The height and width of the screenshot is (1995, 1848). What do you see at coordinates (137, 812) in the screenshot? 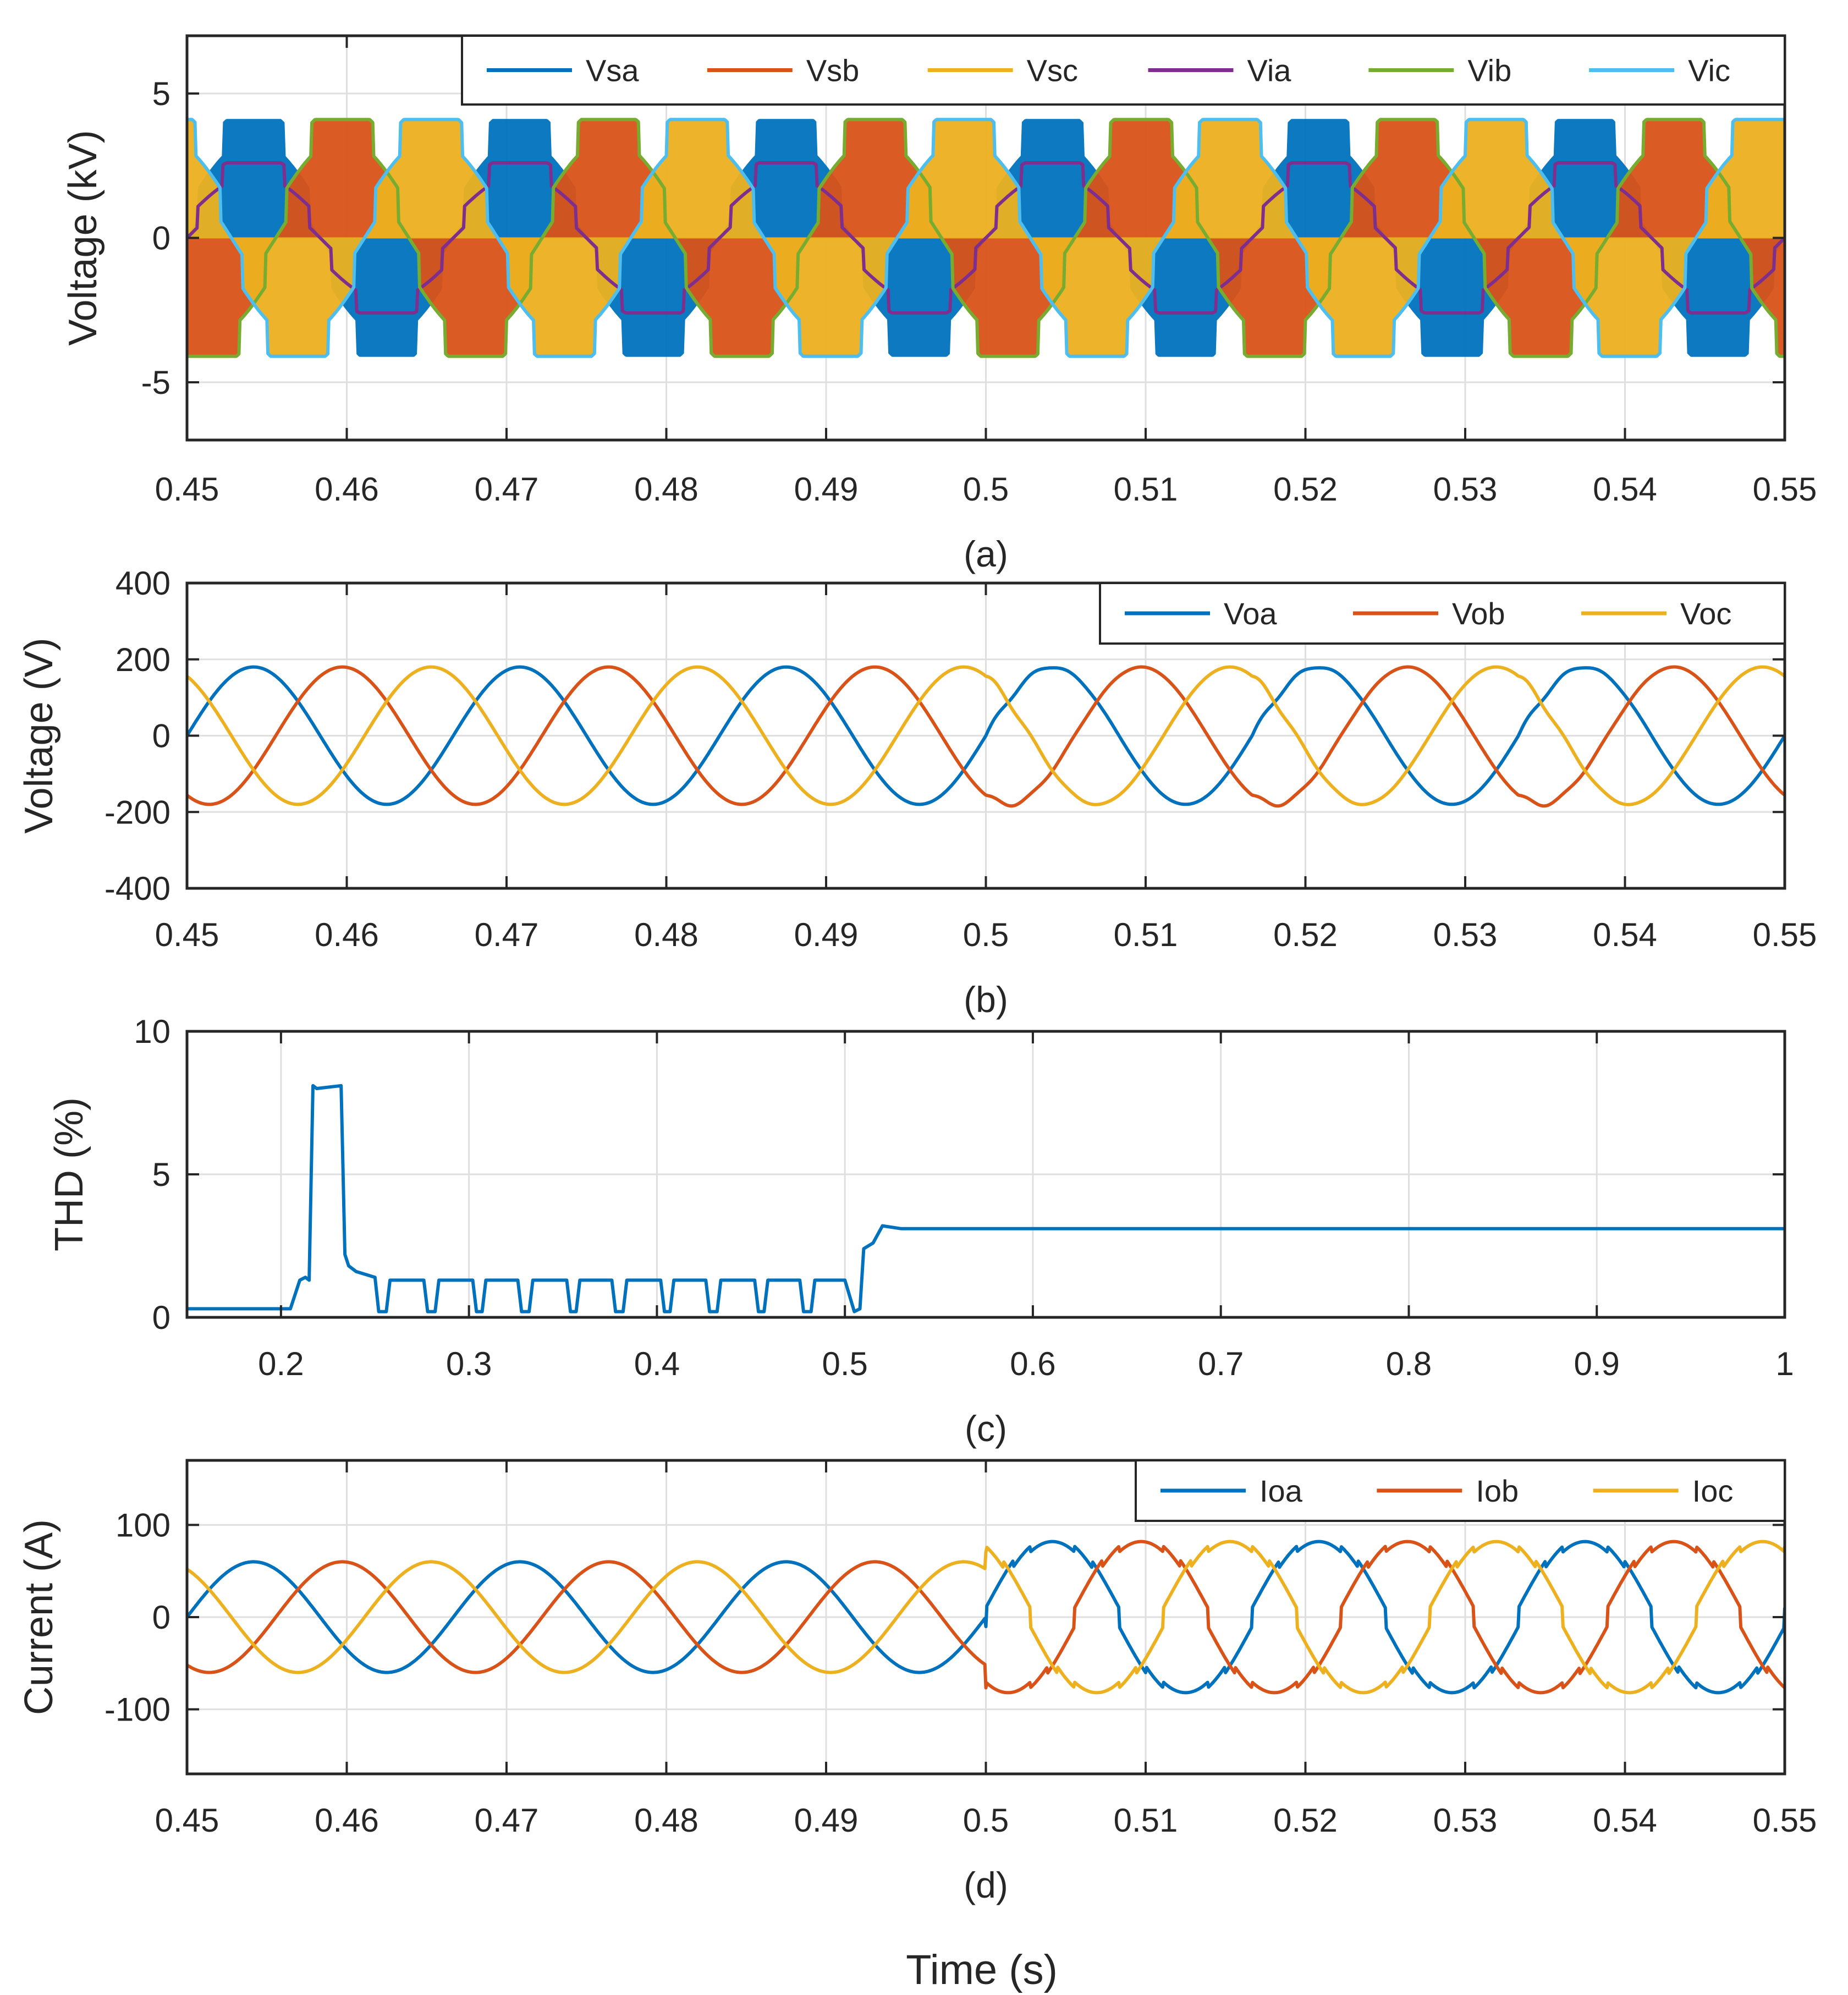
I see `y-tick-label: -200` at bounding box center [137, 812].